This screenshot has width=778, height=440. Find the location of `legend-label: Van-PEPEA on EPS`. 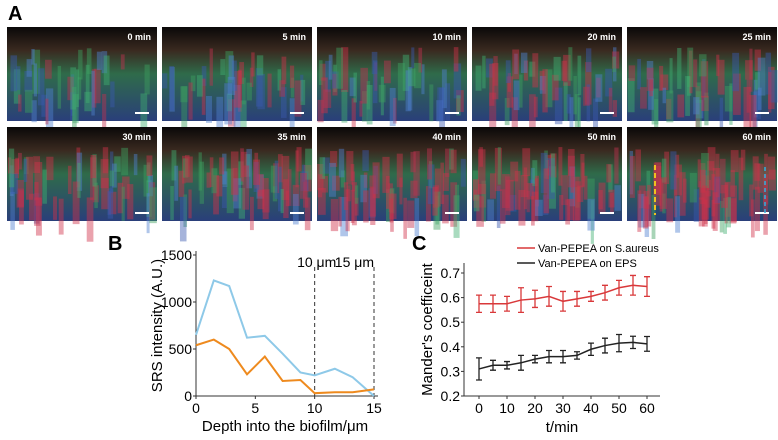

legend-label: Van-PEPEA on EPS is located at coordinates (587, 264).